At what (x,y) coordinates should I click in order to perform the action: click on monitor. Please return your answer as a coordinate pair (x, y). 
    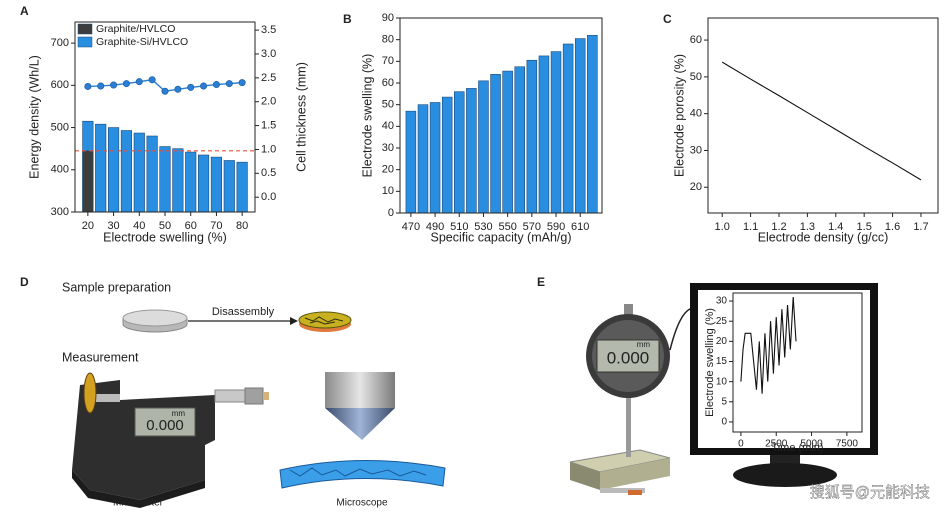
    Looking at the image, I should click on (784, 385).